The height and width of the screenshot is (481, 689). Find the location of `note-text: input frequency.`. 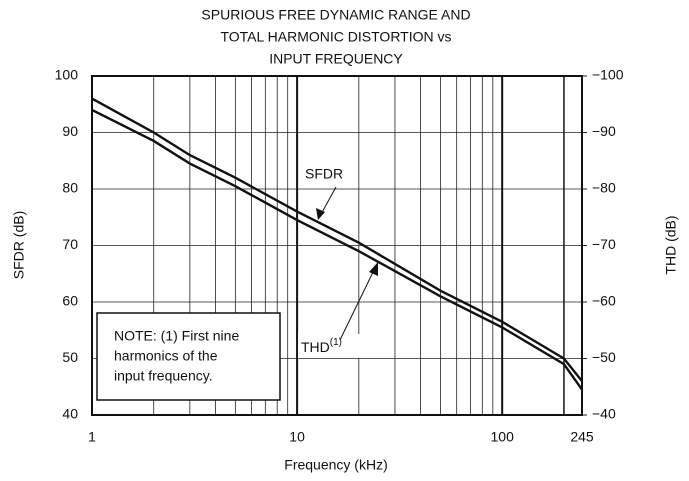

note-text: input frequency. is located at coordinates (163, 376).